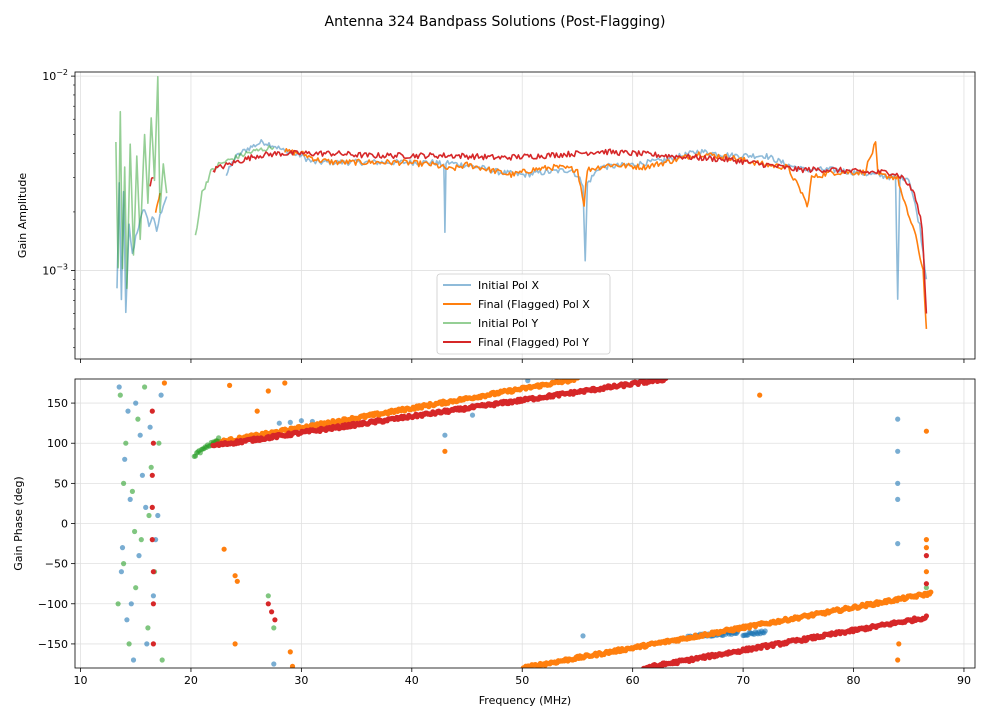  I want to click on x-tick-label: 90, so click(964, 680).